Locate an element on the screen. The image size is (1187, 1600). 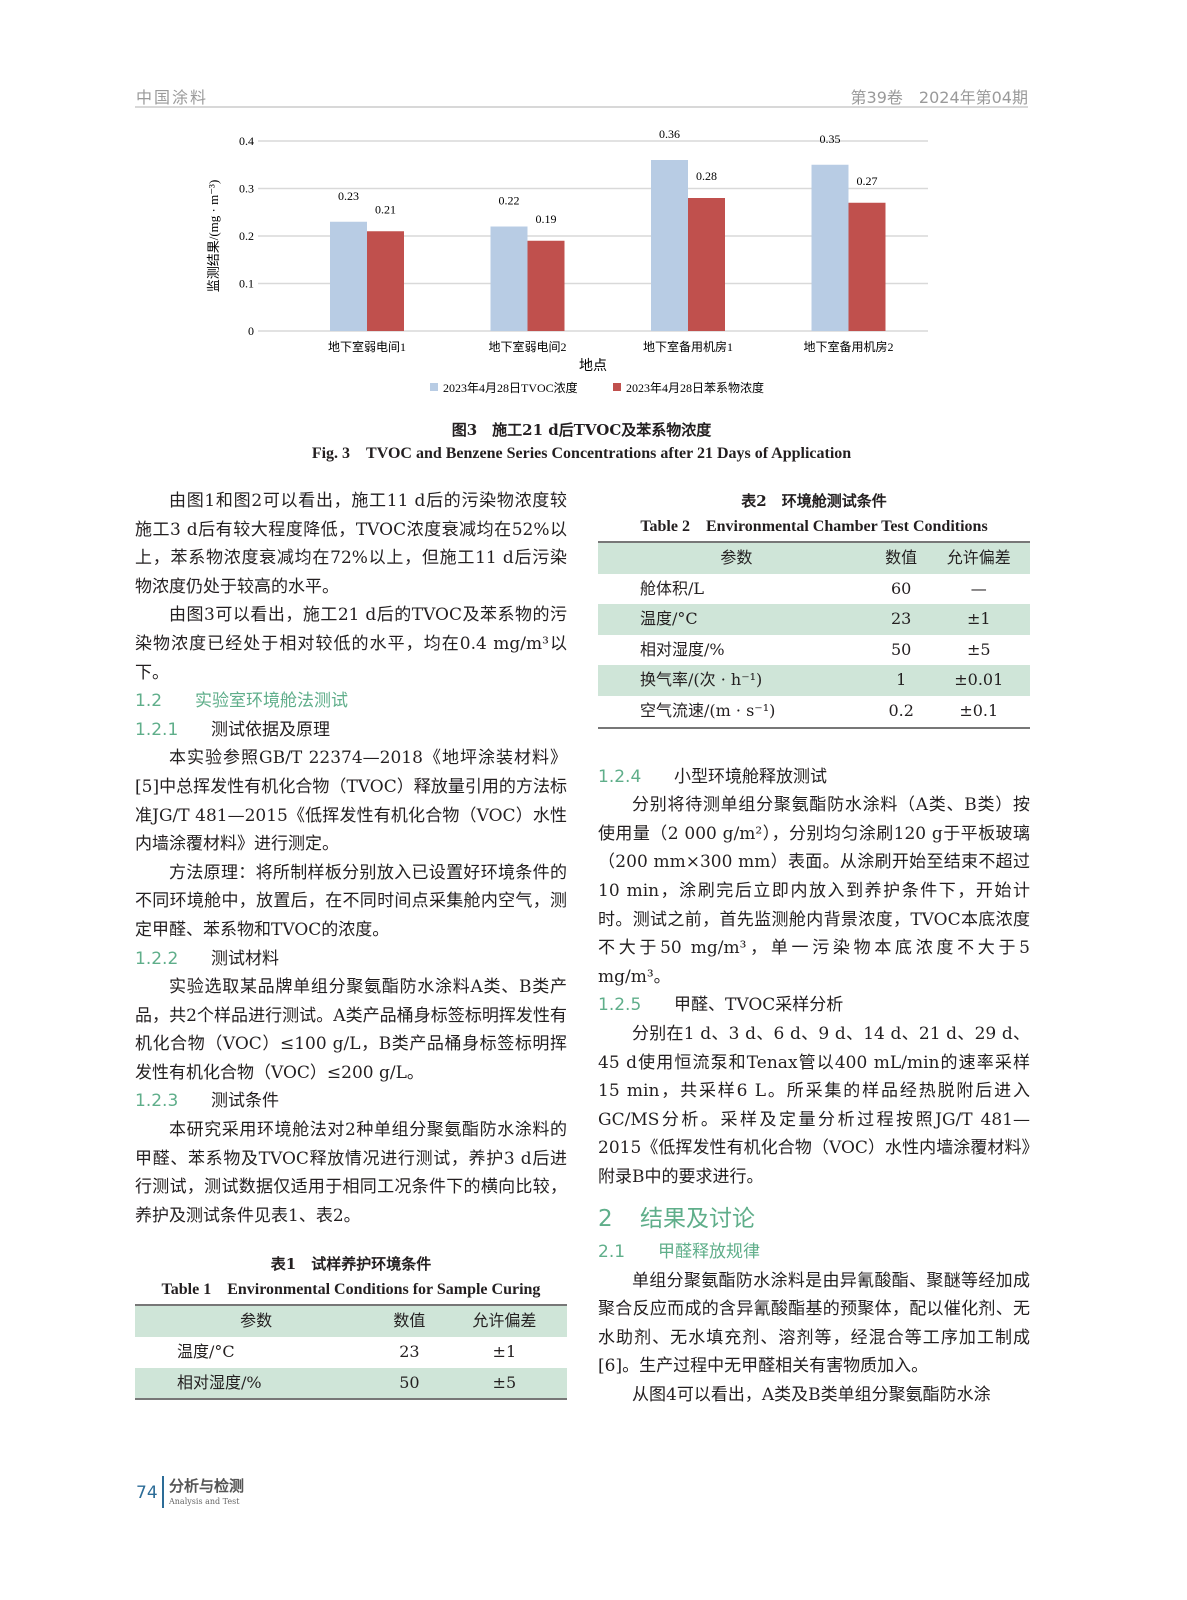
data-label: 0.27 is located at coordinates (867, 181).